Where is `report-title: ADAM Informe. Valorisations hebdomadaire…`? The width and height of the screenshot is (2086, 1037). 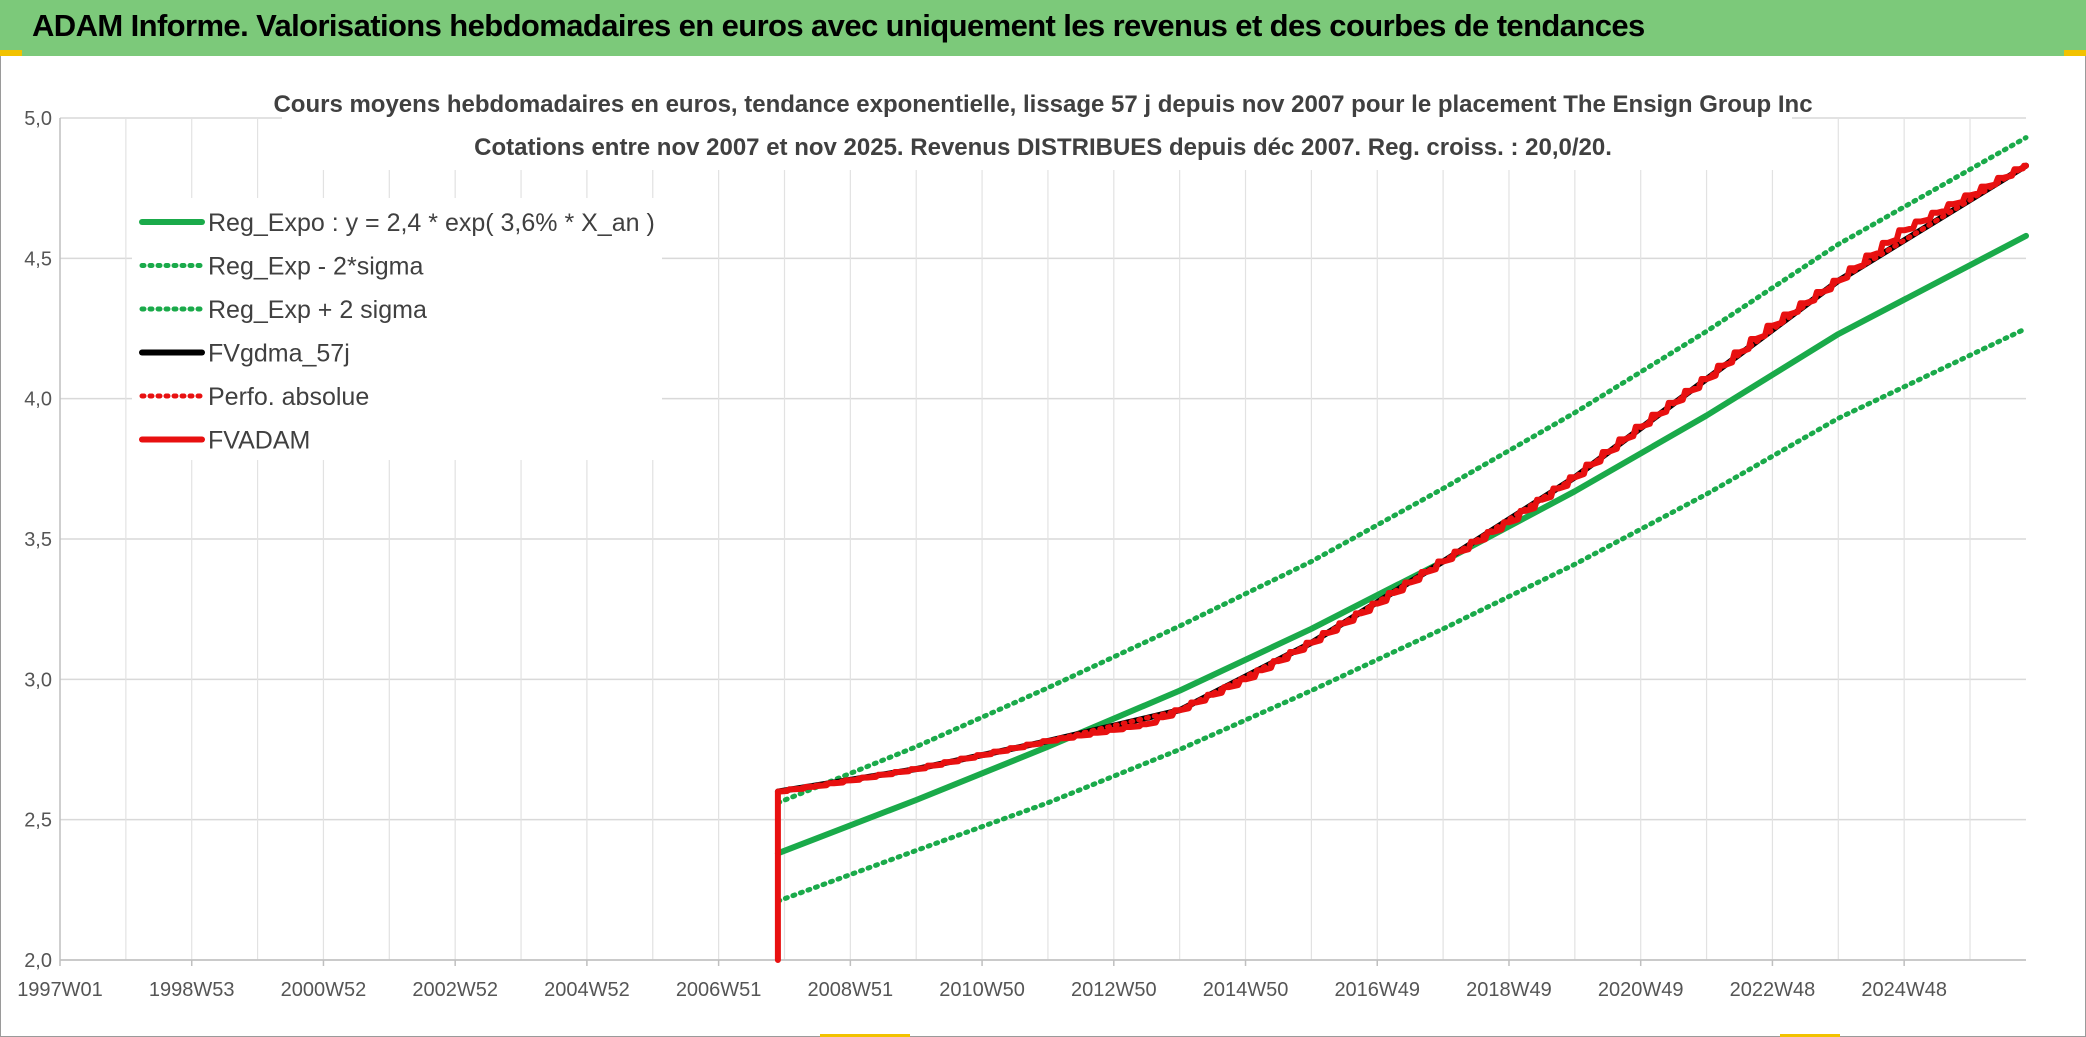 report-title: ADAM Informe. Valorisations hebdomadaire… is located at coordinates (838, 25).